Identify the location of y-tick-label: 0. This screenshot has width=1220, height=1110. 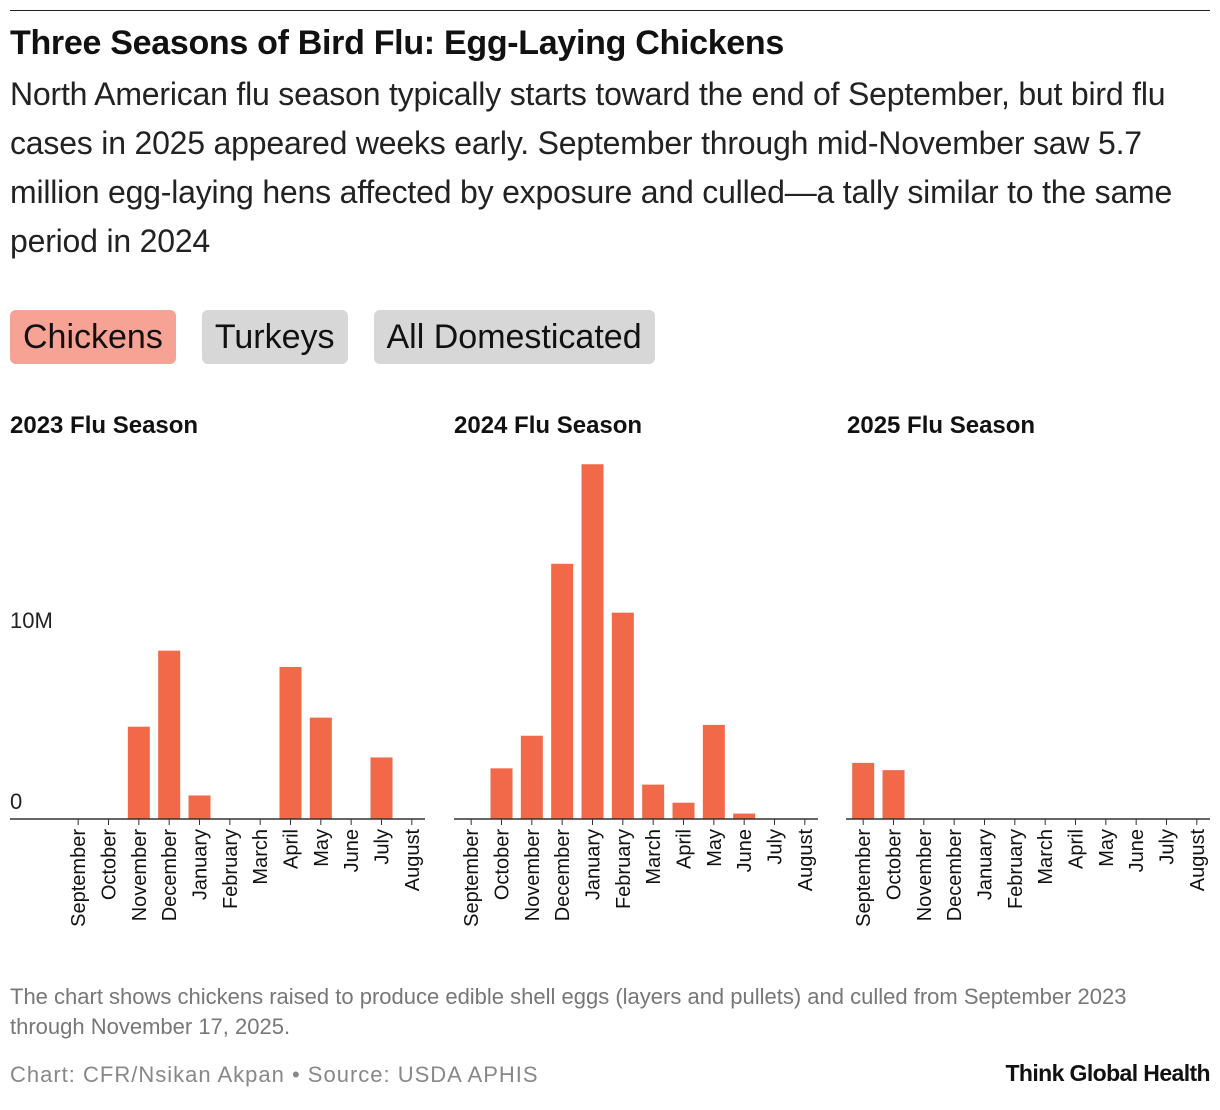
(16, 801).